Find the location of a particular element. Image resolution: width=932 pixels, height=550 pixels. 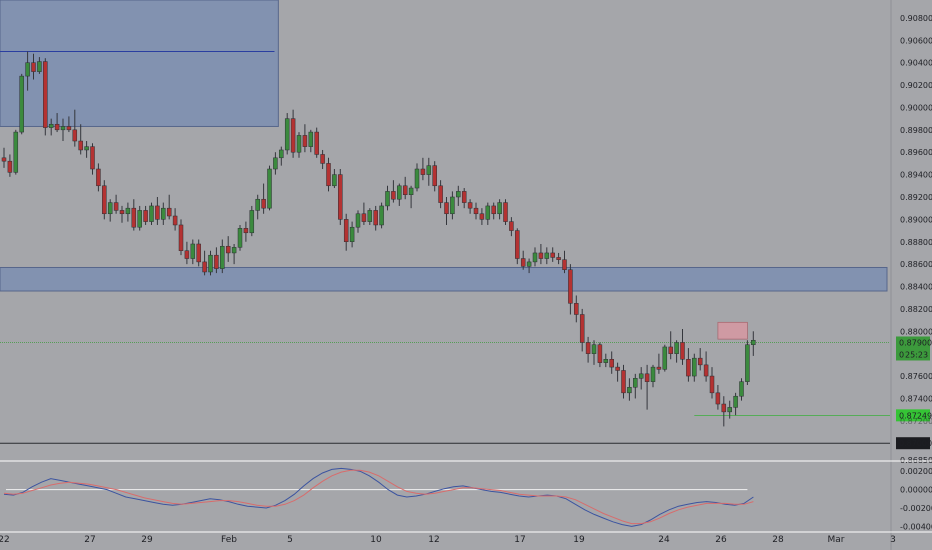

last-price-label: 0.87900 is located at coordinates (915, 342).